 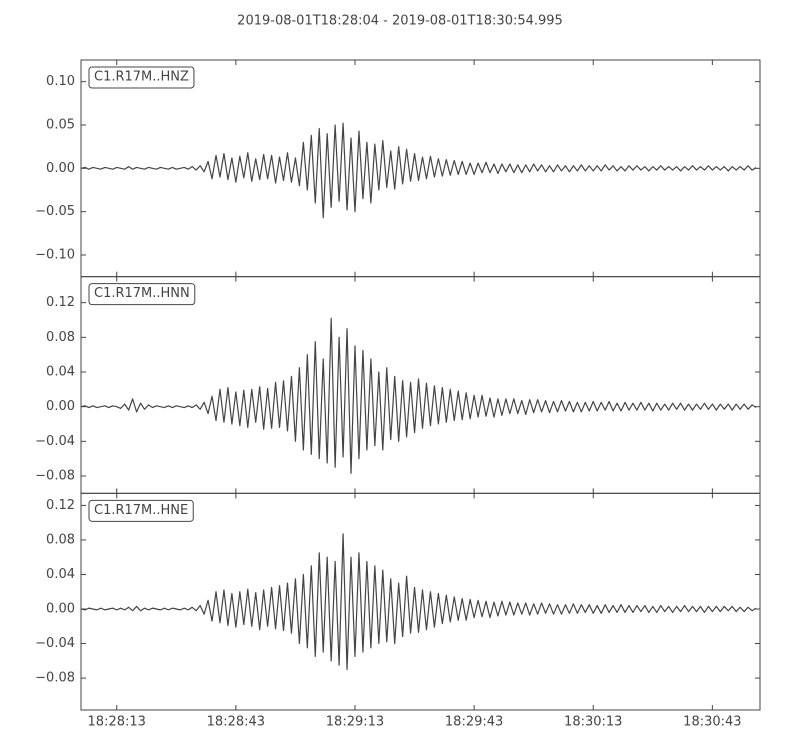 I want to click on y-tick-label: 0.10, so click(x=60, y=81).